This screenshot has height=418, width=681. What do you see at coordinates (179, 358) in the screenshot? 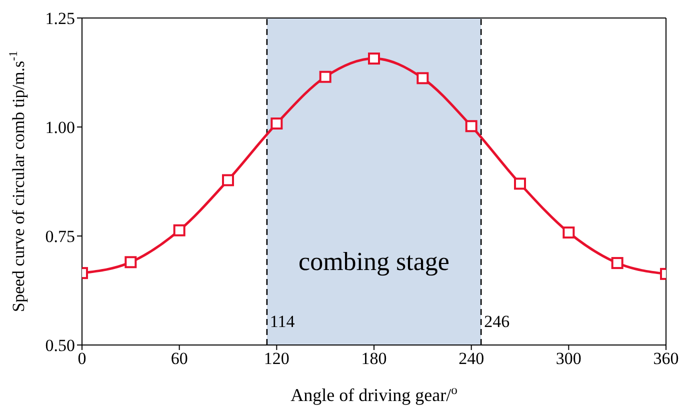
I see `x-tick-label: 60` at bounding box center [179, 358].